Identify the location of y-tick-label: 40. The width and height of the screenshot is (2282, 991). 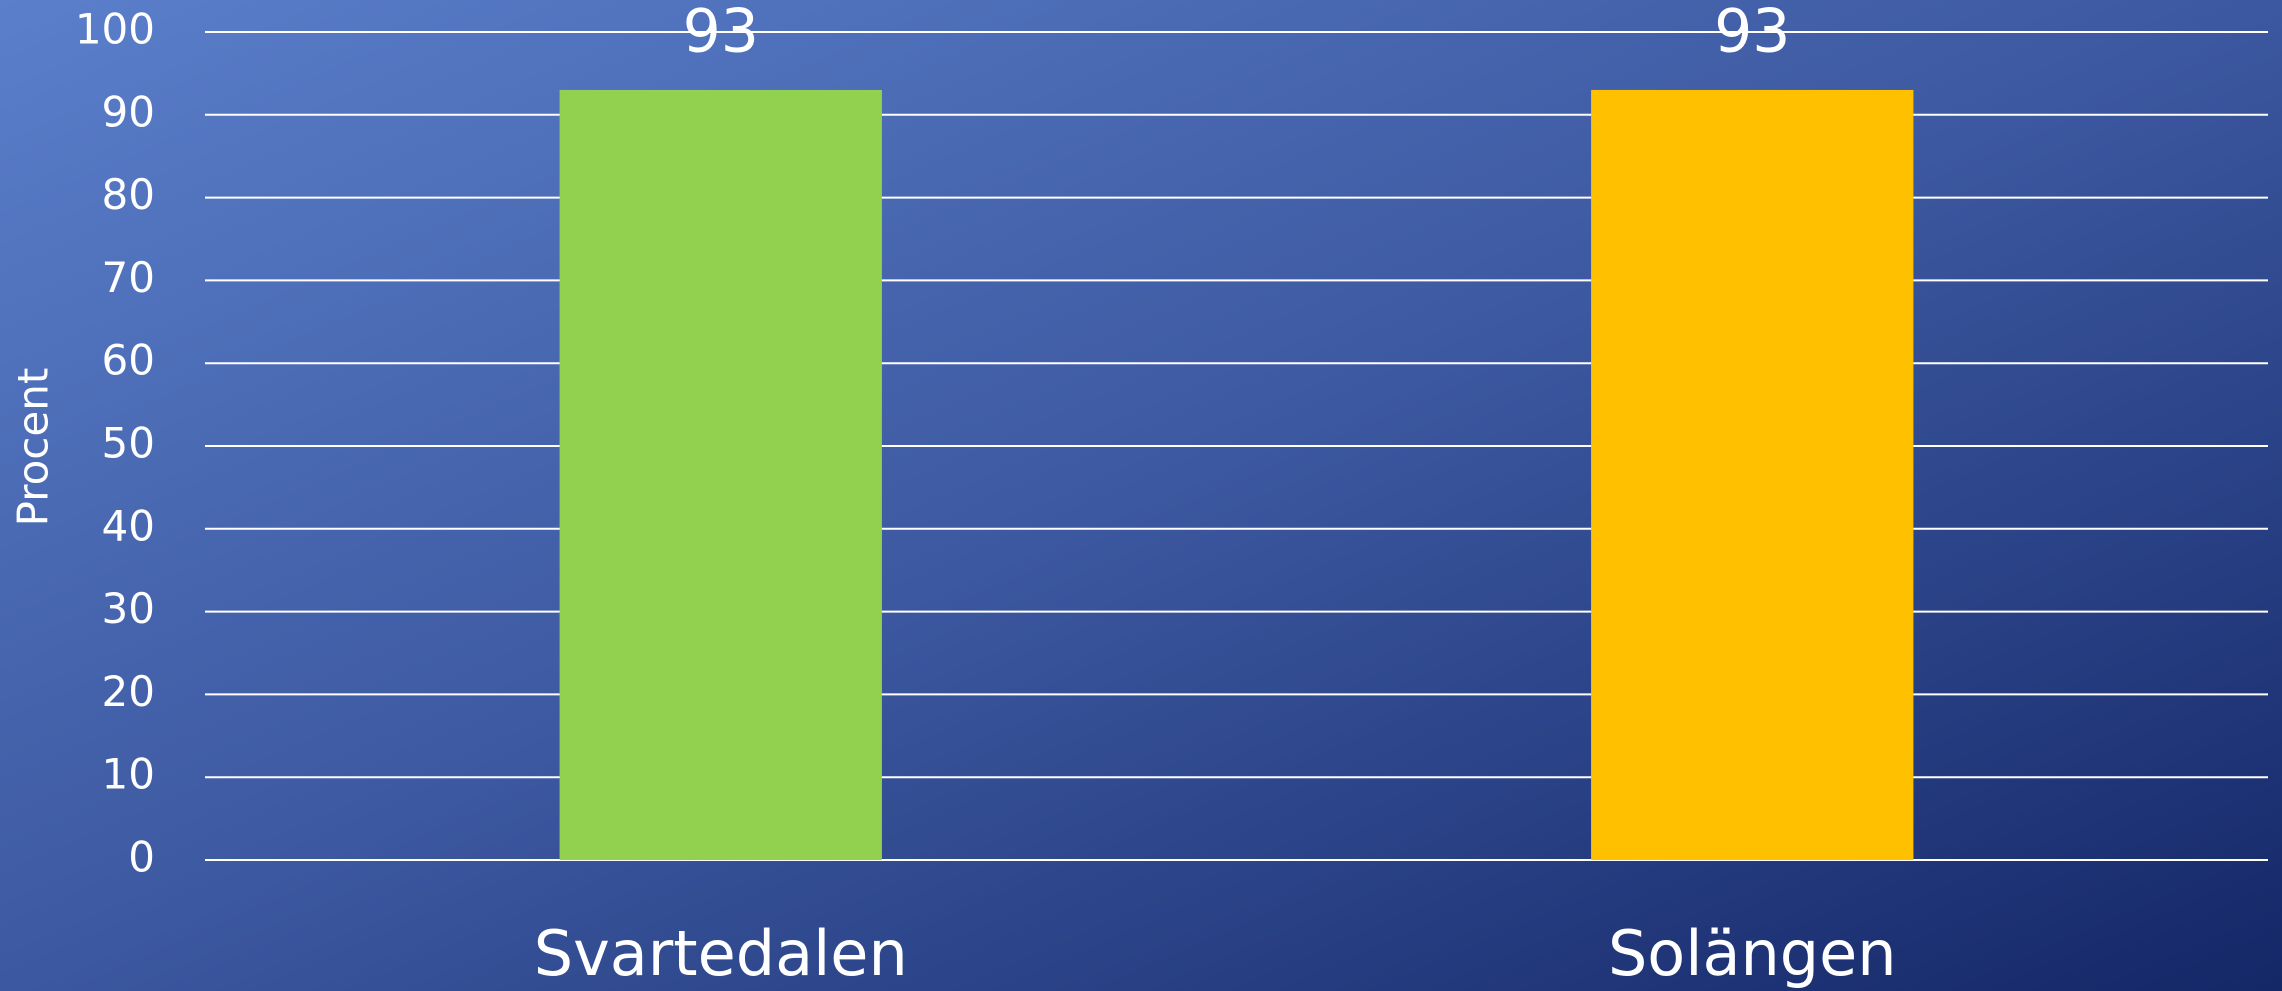
(128, 525).